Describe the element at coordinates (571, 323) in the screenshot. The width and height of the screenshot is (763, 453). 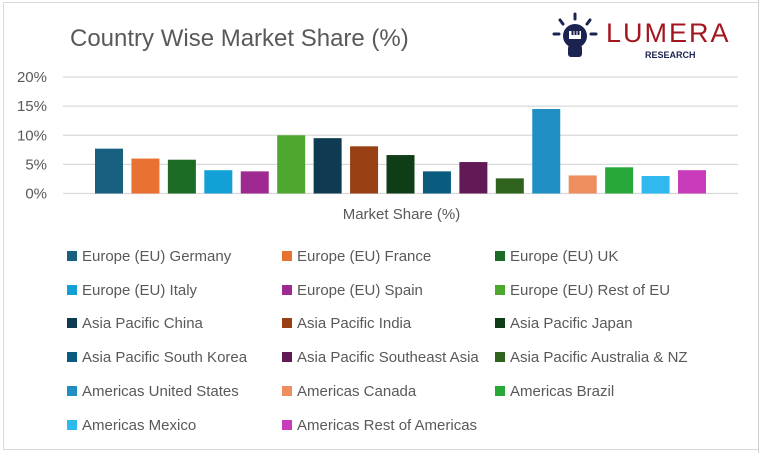
I see `legend-label: Asia Pacific Japan` at that location.